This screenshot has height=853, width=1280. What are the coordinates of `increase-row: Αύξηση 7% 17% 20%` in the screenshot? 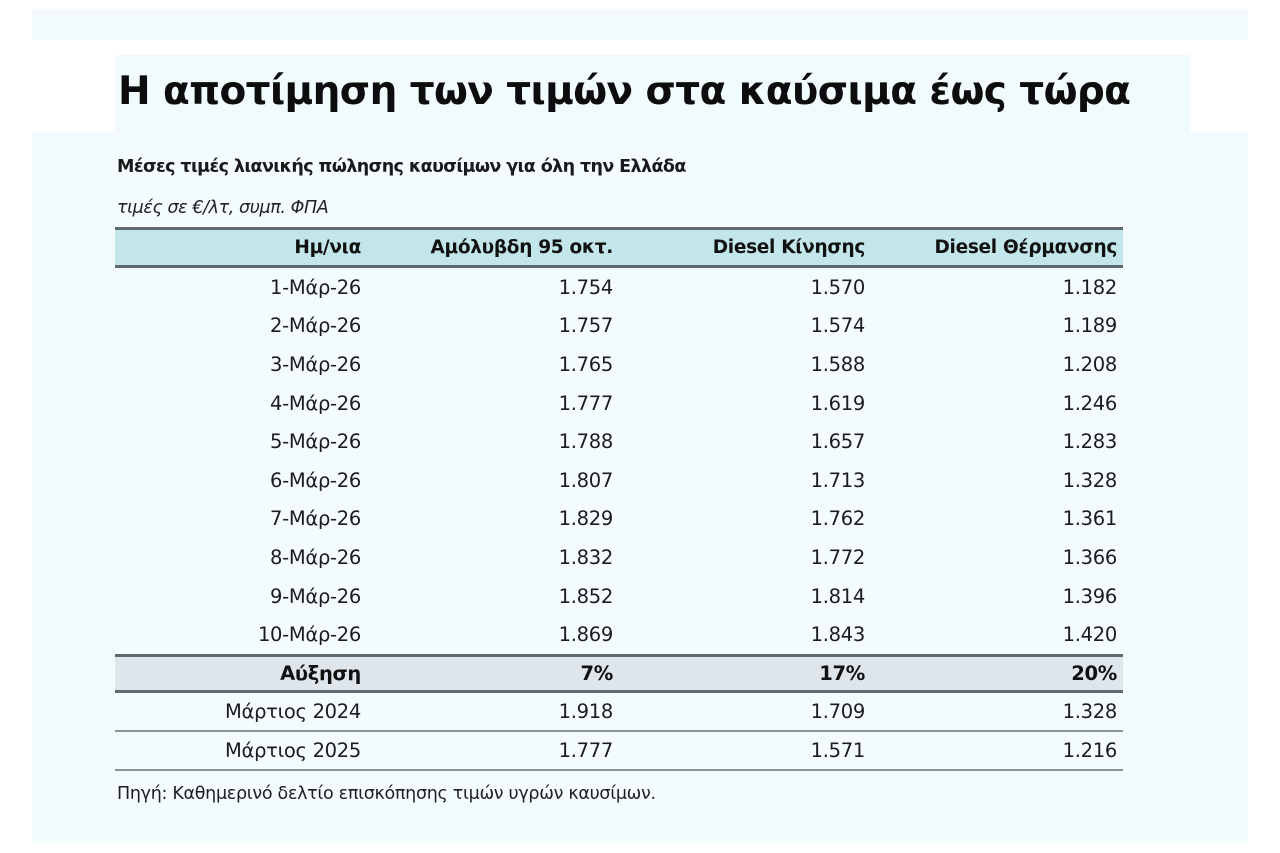 It's located at (619, 673).